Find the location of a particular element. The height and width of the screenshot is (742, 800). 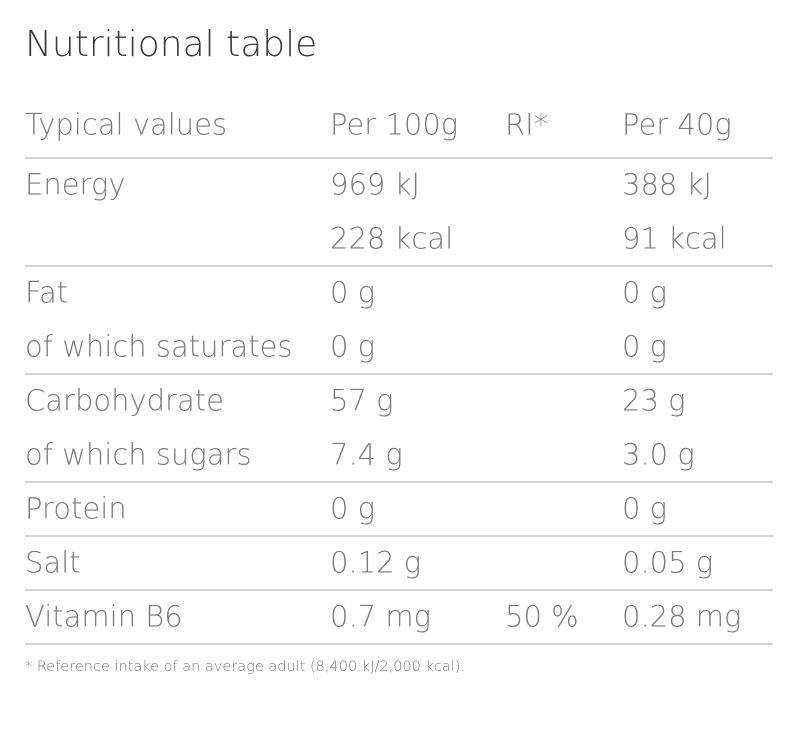

cell: 0.7 mg is located at coordinates (380, 616).